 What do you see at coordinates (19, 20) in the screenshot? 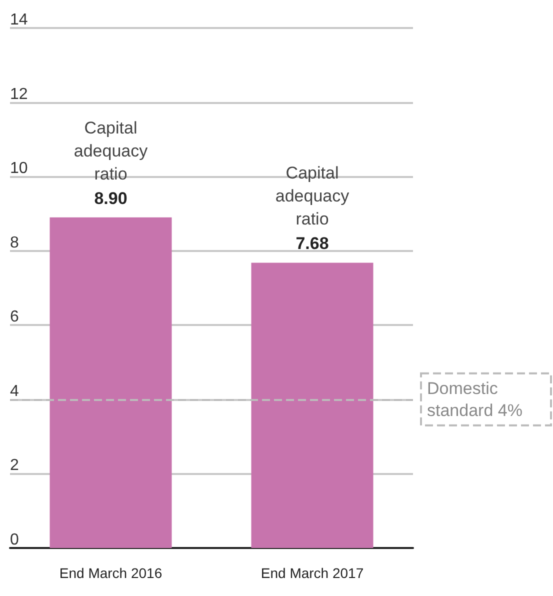
I see `y-tick-label: 14` at bounding box center [19, 20].